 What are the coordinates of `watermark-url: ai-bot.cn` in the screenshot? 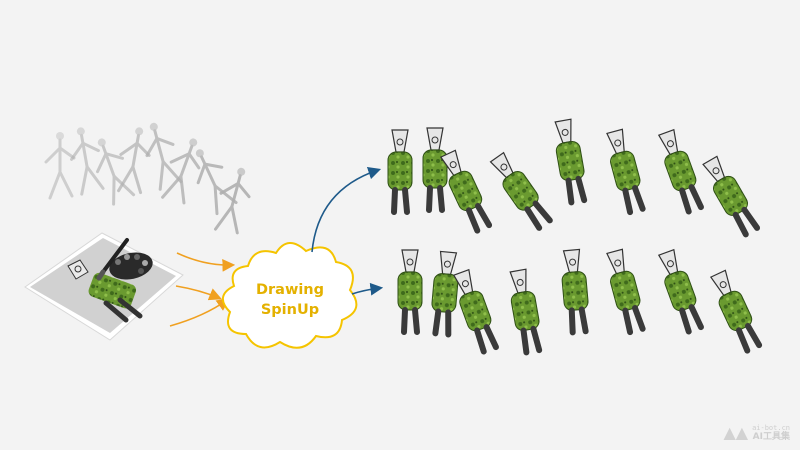 It's located at (771, 428).